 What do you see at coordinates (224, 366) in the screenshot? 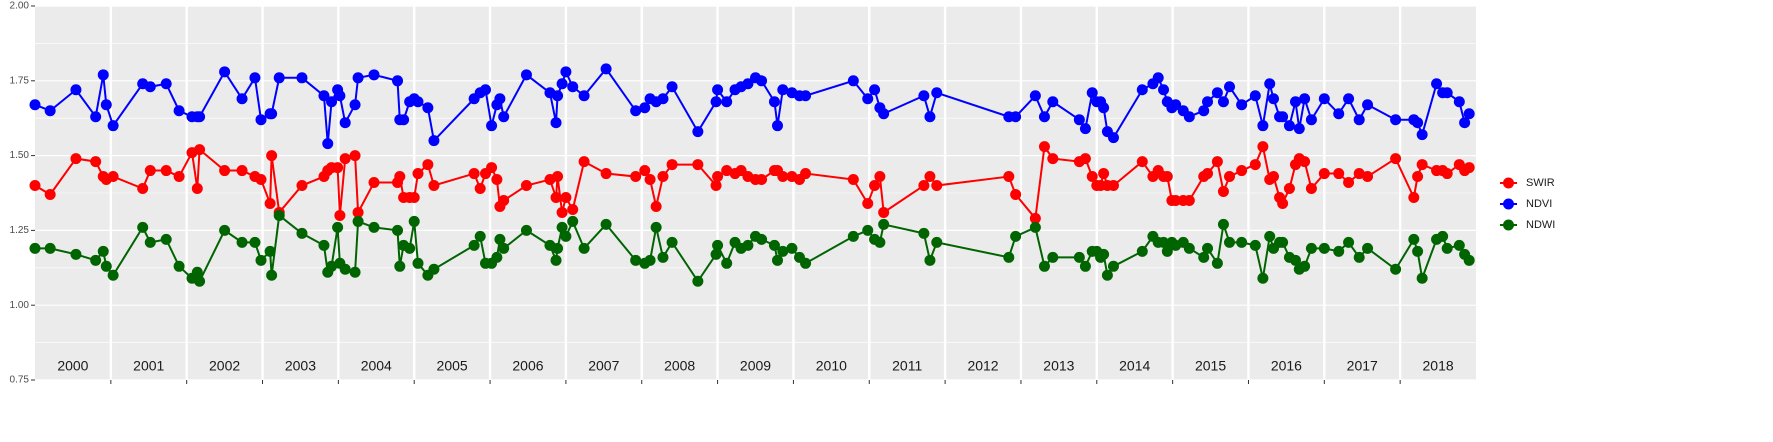
I see `year-label: 2002` at bounding box center [224, 366].